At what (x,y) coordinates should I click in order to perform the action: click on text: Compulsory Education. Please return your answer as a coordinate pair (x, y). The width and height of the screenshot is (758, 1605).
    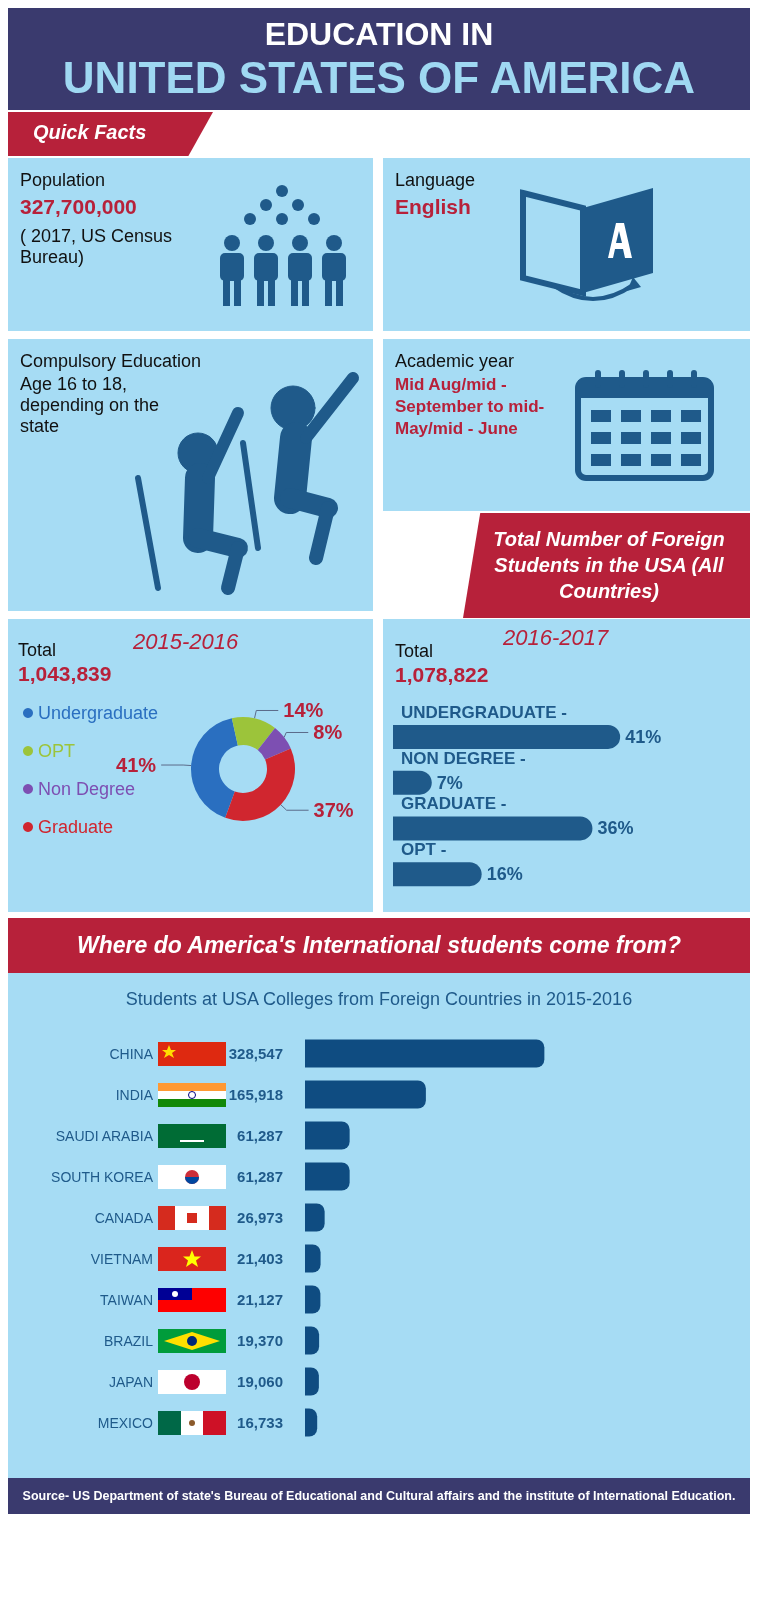
    Looking at the image, I should click on (111, 361).